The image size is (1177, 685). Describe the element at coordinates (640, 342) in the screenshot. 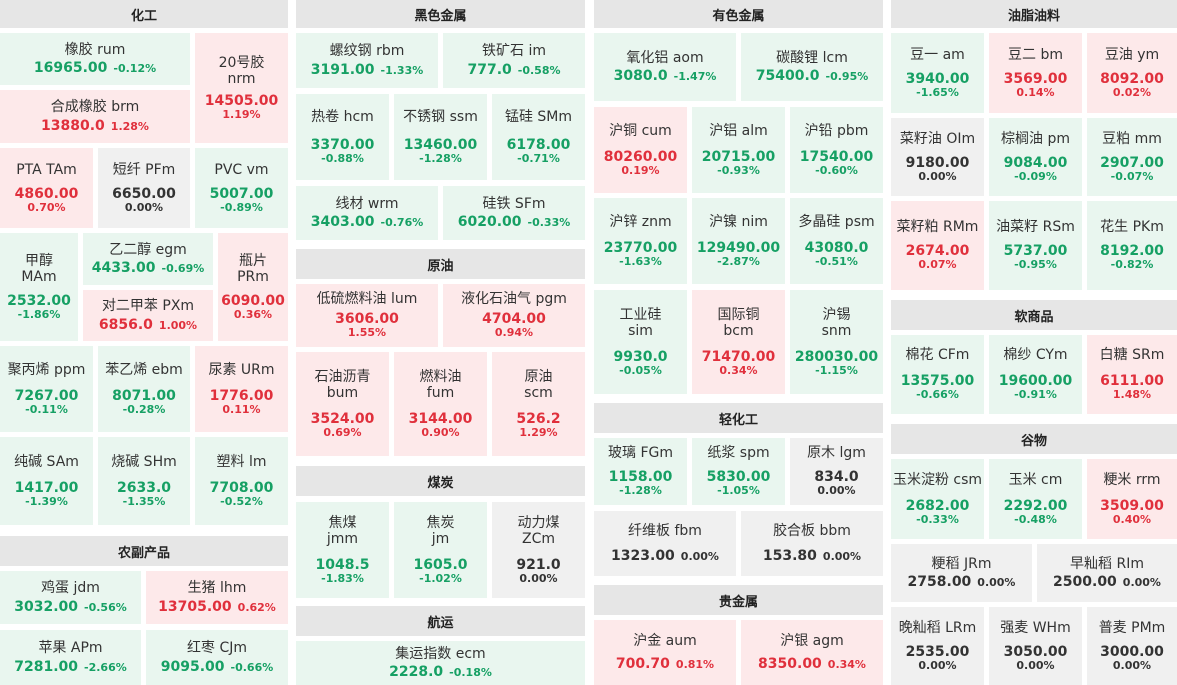

I see `quote-sim: 工业硅 sim 9930.0 -0.05%` at that location.